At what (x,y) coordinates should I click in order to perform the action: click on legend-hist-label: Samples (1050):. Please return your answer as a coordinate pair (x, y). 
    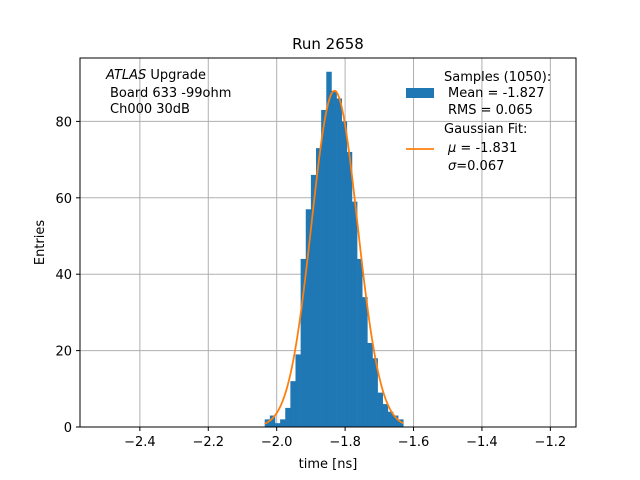
    Looking at the image, I should click on (497, 77).